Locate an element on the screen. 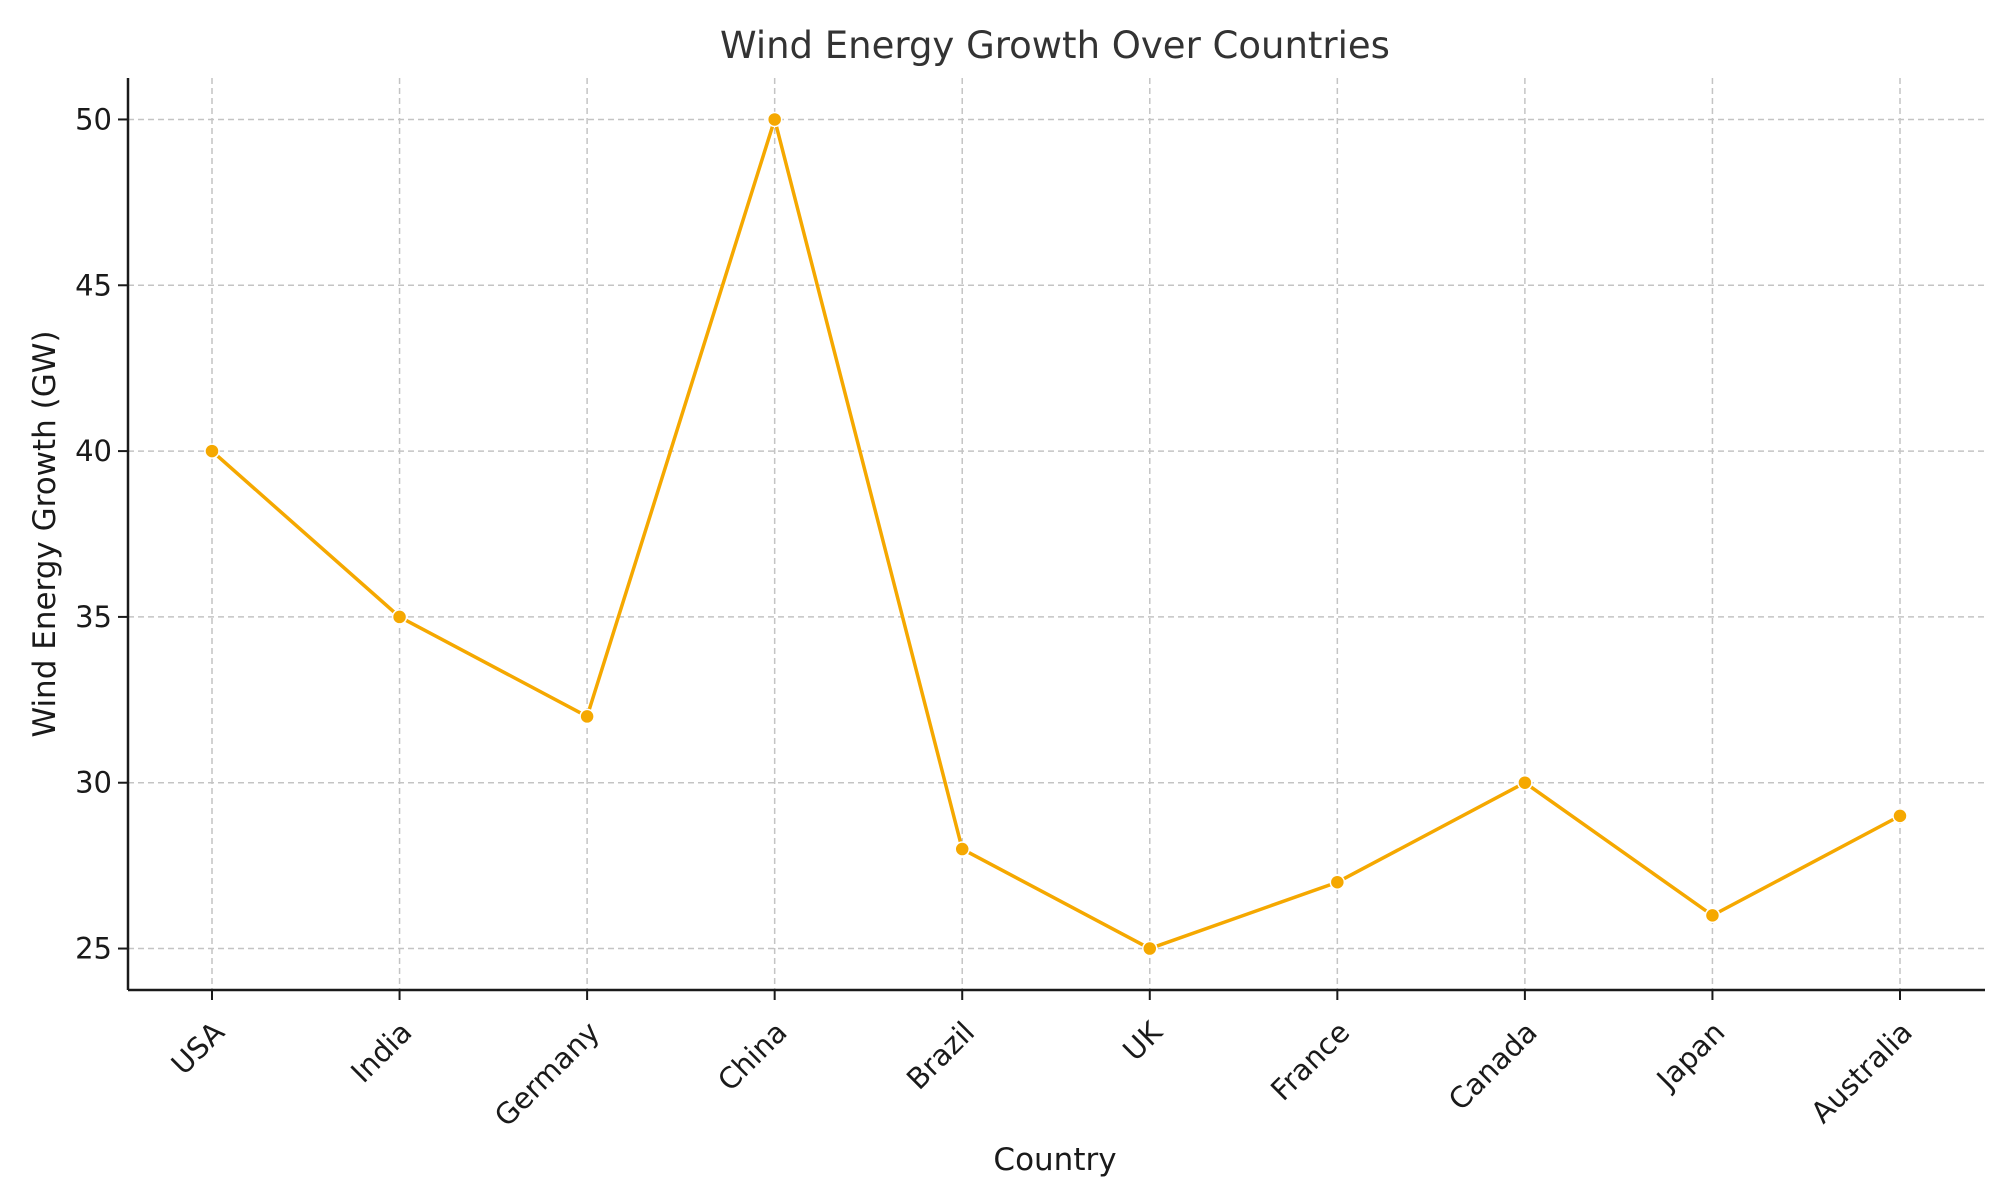 This screenshot has width=2000, height=1200. y-tick-label: 50 is located at coordinates (93, 119).